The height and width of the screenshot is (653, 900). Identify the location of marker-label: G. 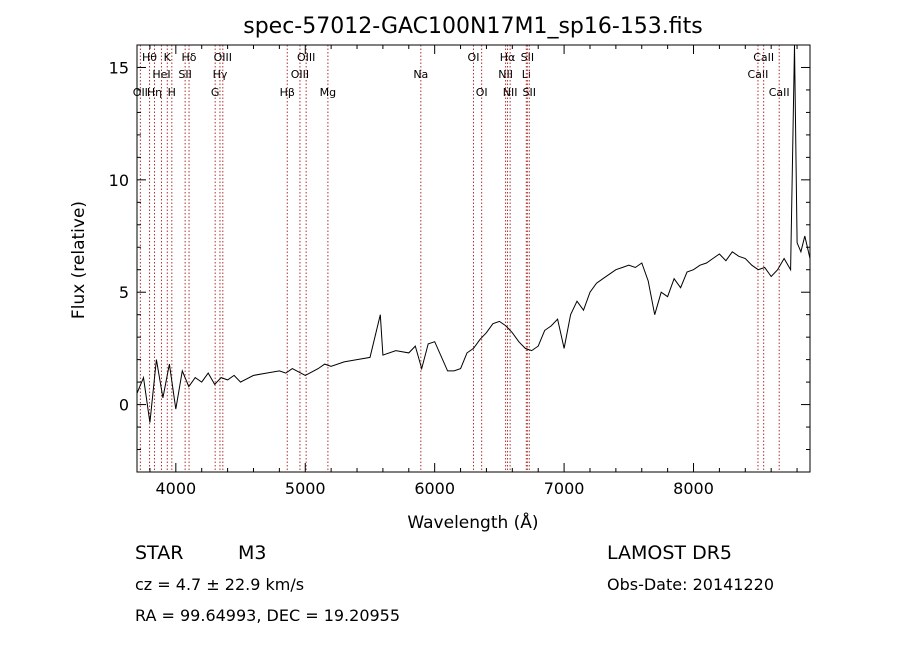
(215, 92).